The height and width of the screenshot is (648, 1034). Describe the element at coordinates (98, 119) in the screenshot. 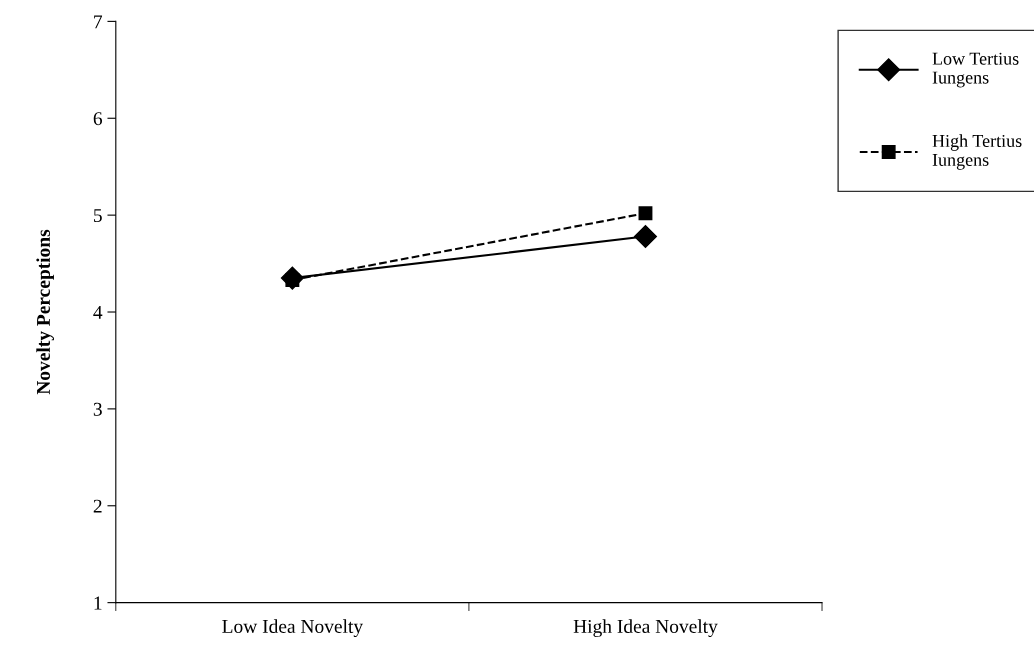

I see `y-tick-label: 6` at that location.